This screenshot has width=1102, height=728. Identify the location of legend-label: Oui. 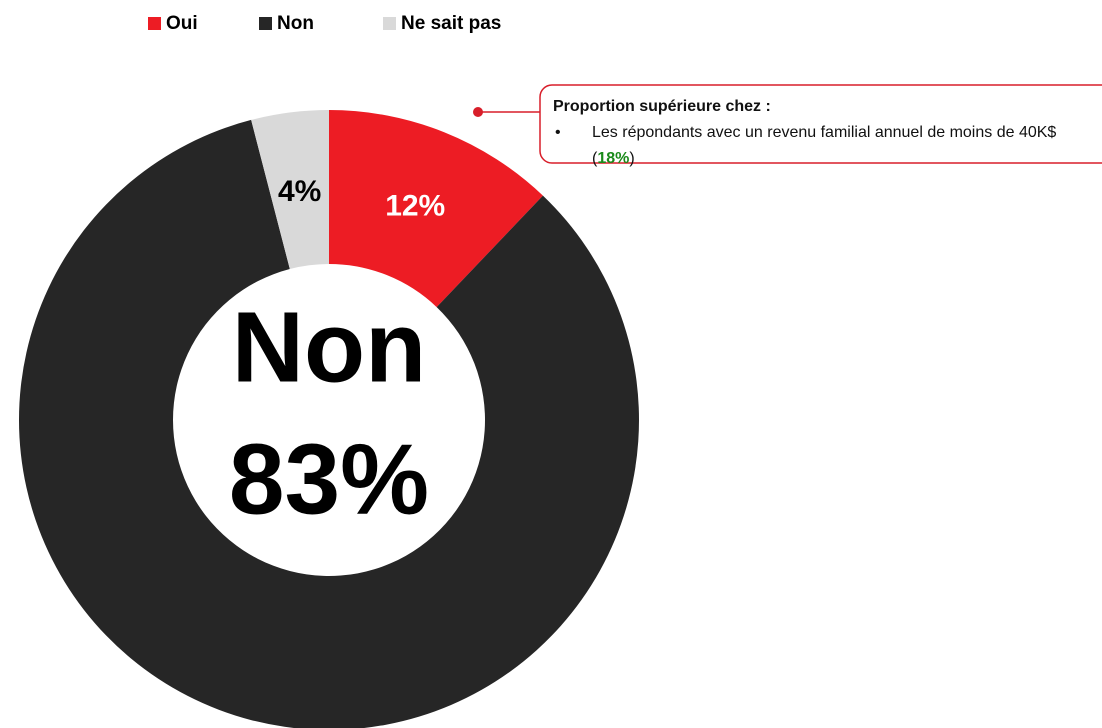
(182, 23).